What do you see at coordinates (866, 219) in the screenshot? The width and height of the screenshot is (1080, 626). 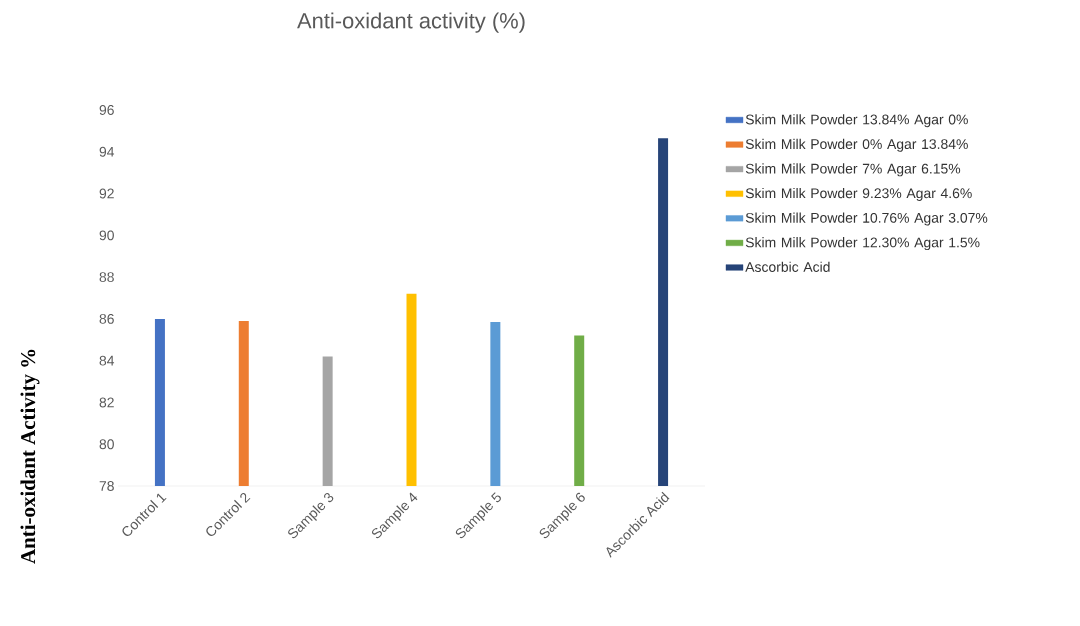 I see `legend-label: Skim Milk Powder 10.76% Agar 3.07%` at bounding box center [866, 219].